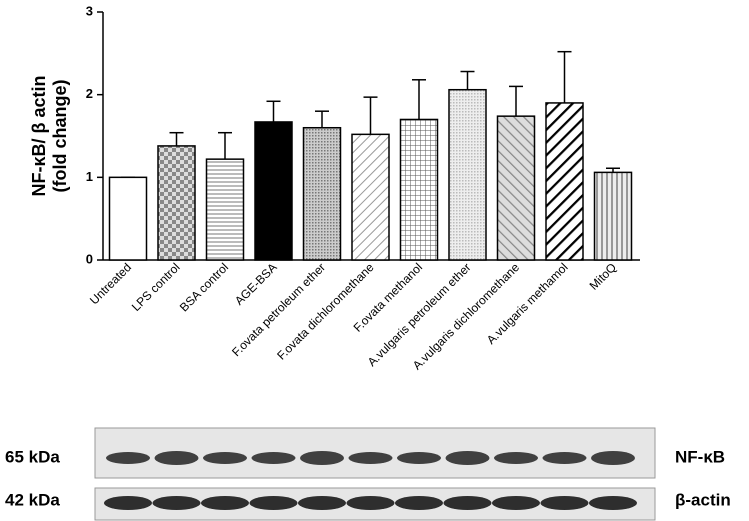  Describe the element at coordinates (256, 284) in the screenshot. I see `x-tick-label: AGE-BSA` at that location.